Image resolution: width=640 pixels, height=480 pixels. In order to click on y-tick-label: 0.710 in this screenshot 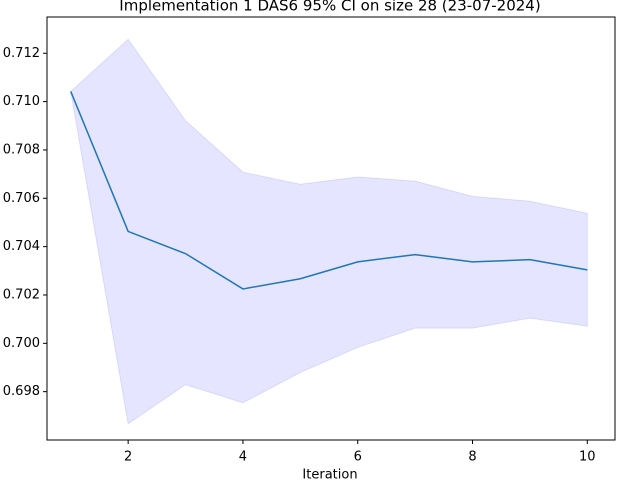, I will do `click(21, 101)`.